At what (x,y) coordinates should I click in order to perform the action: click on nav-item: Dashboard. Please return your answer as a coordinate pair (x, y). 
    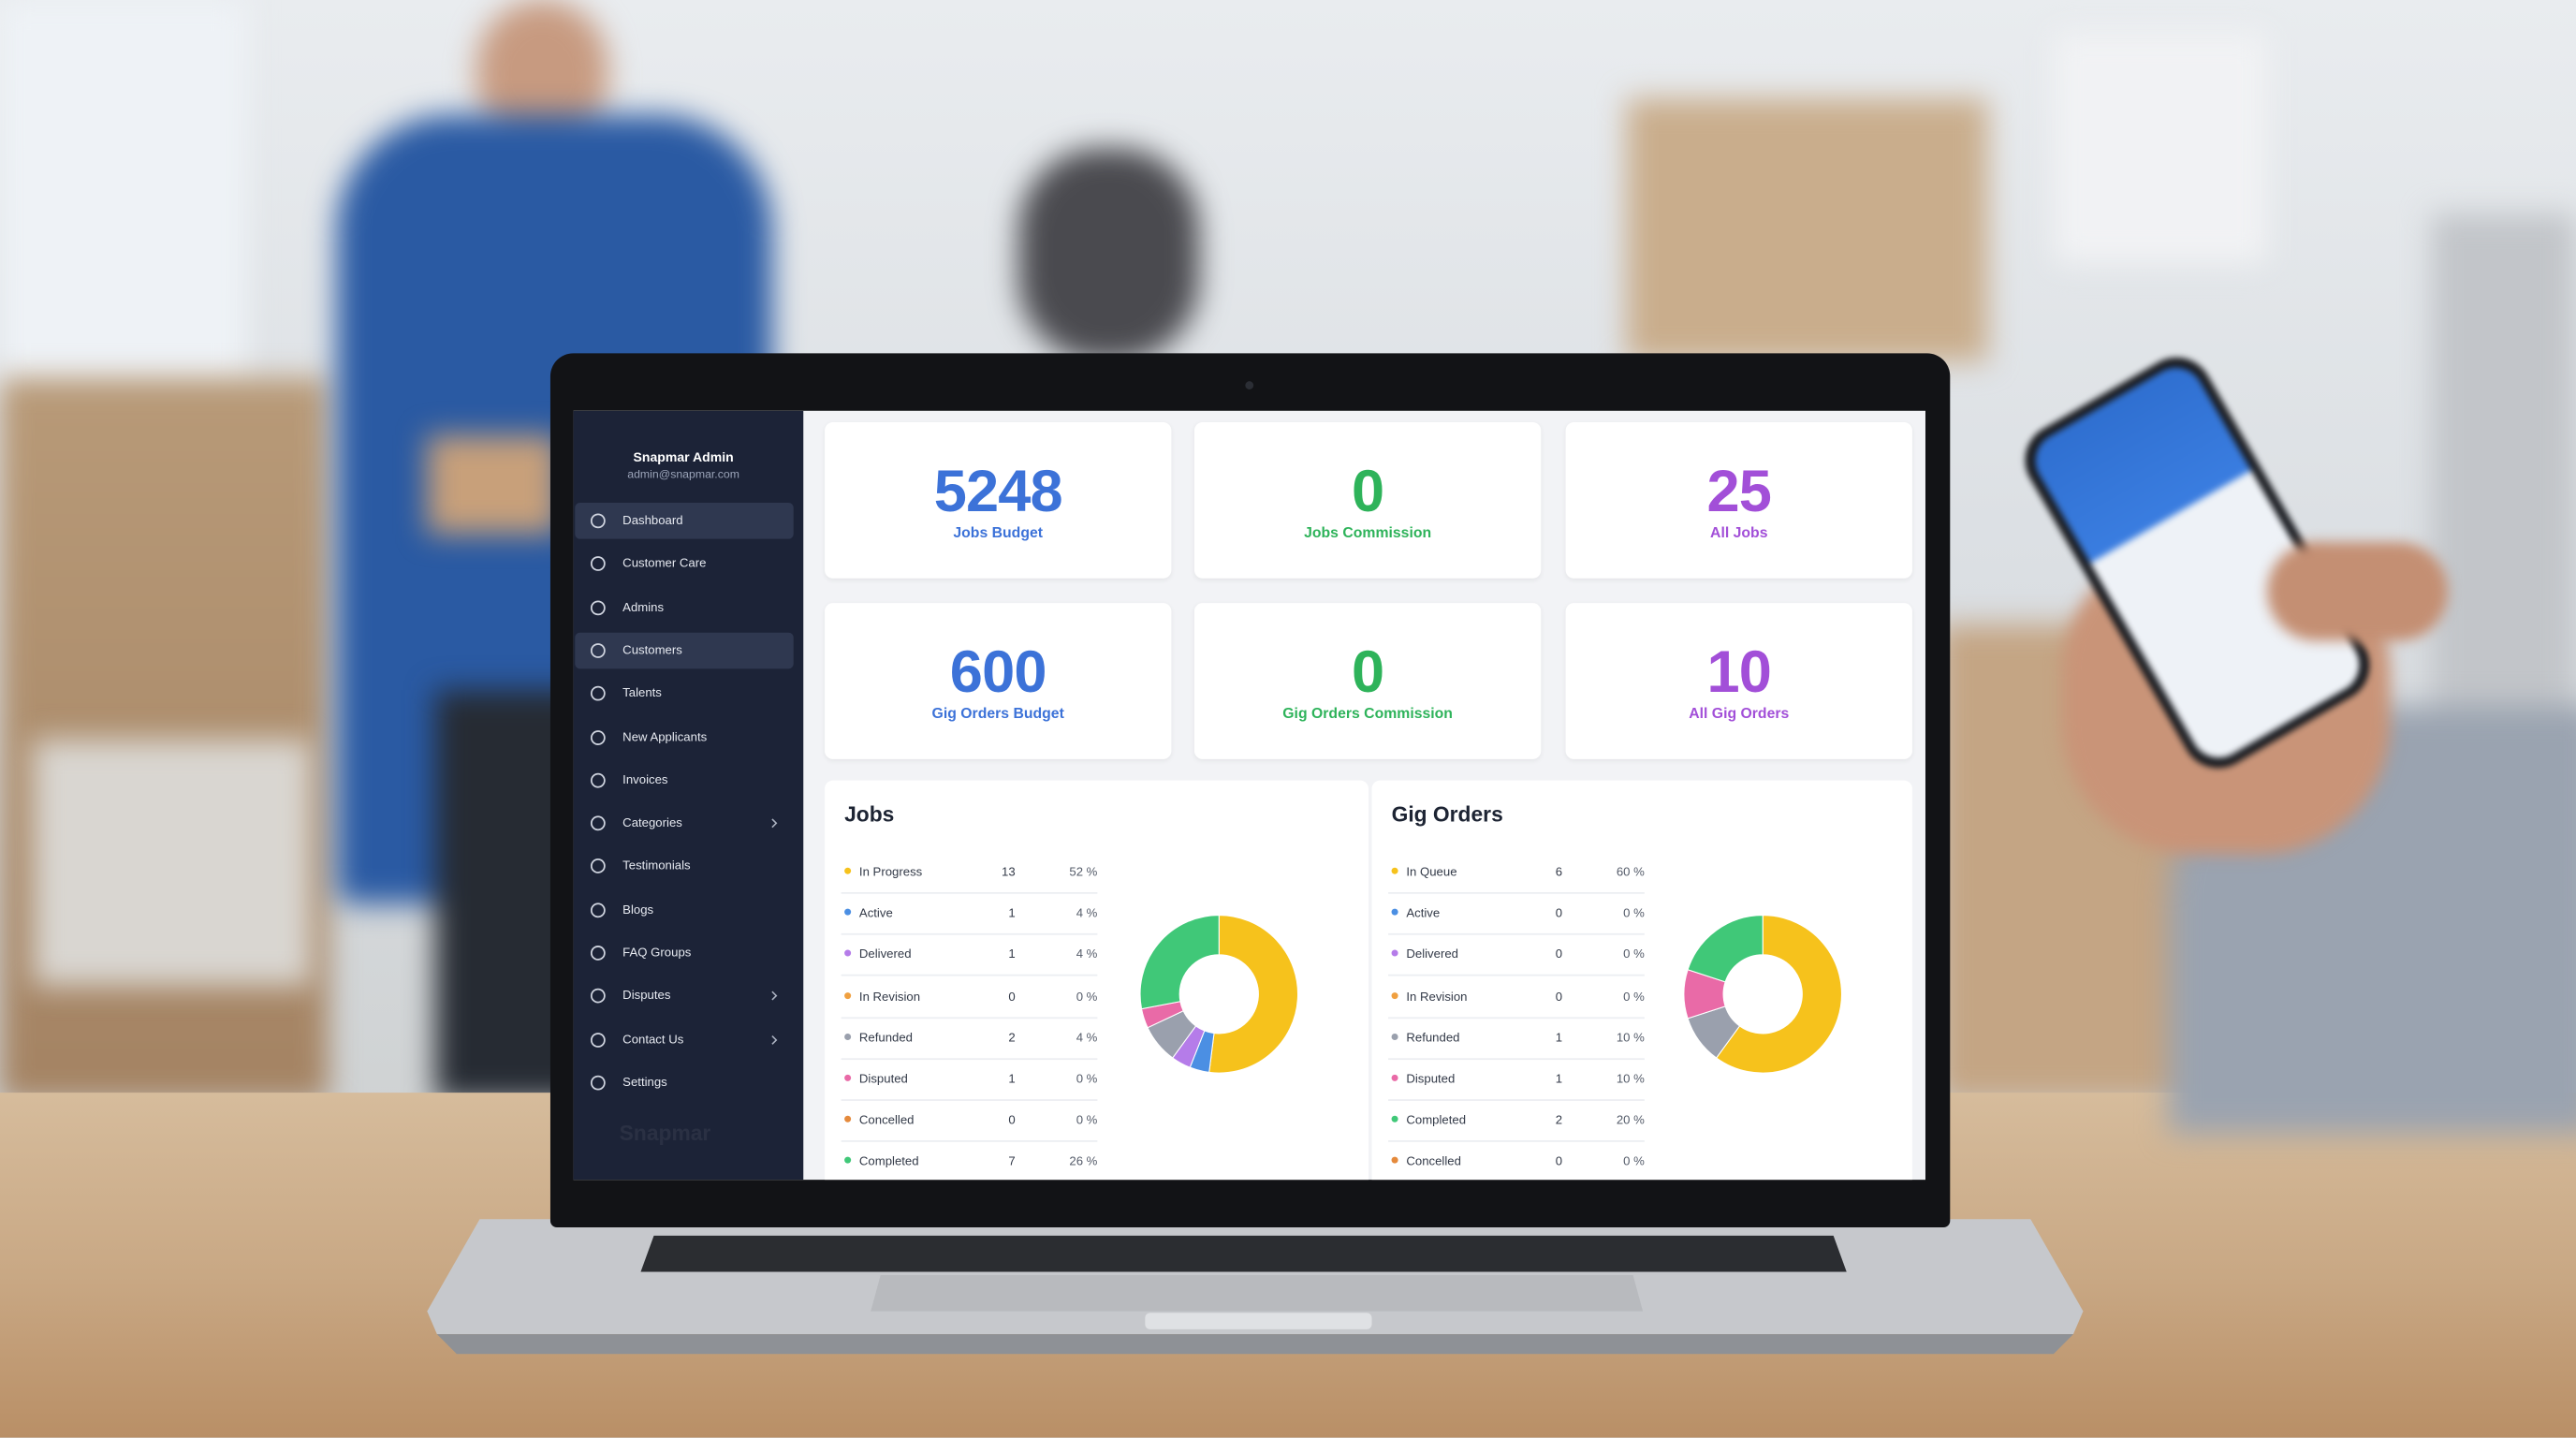
    Looking at the image, I should click on (684, 521).